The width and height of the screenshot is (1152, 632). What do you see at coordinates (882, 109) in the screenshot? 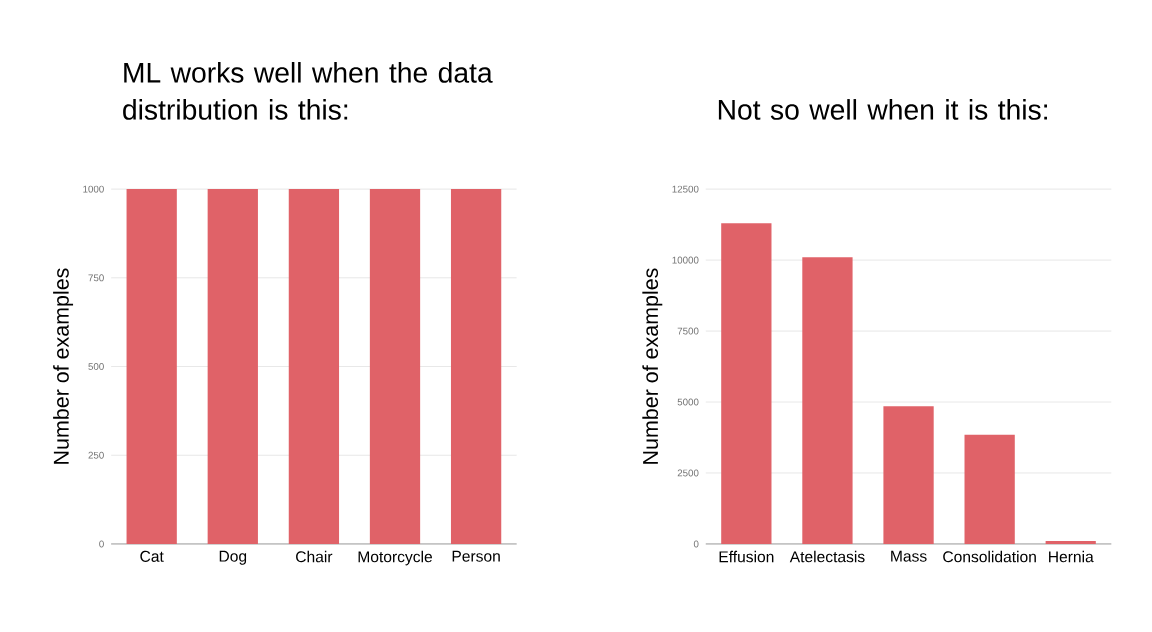
I see `chart-title: Not so well when it is this:` at bounding box center [882, 109].